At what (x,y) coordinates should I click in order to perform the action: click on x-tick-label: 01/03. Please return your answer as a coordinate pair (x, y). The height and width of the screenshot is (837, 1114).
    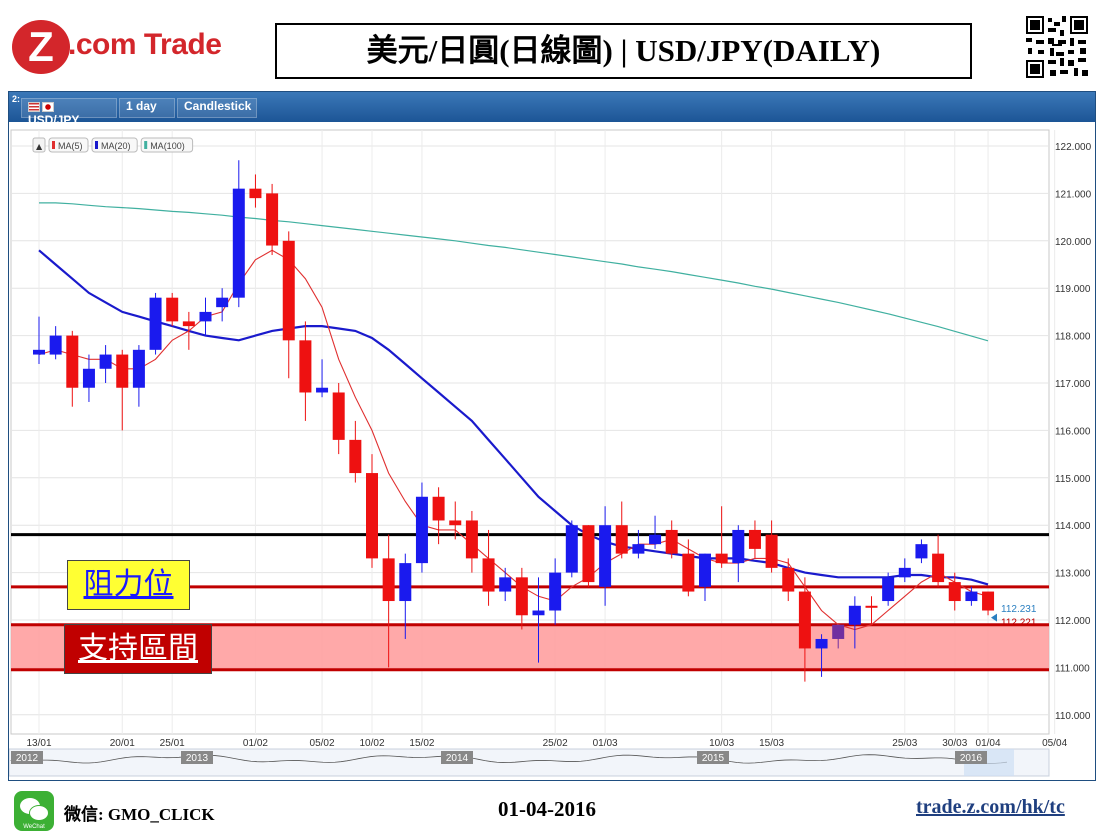
    Looking at the image, I should click on (605, 743).